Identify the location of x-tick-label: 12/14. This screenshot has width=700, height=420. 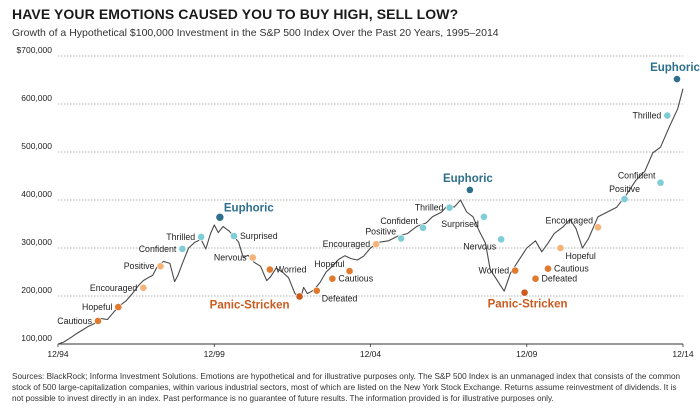
(683, 354).